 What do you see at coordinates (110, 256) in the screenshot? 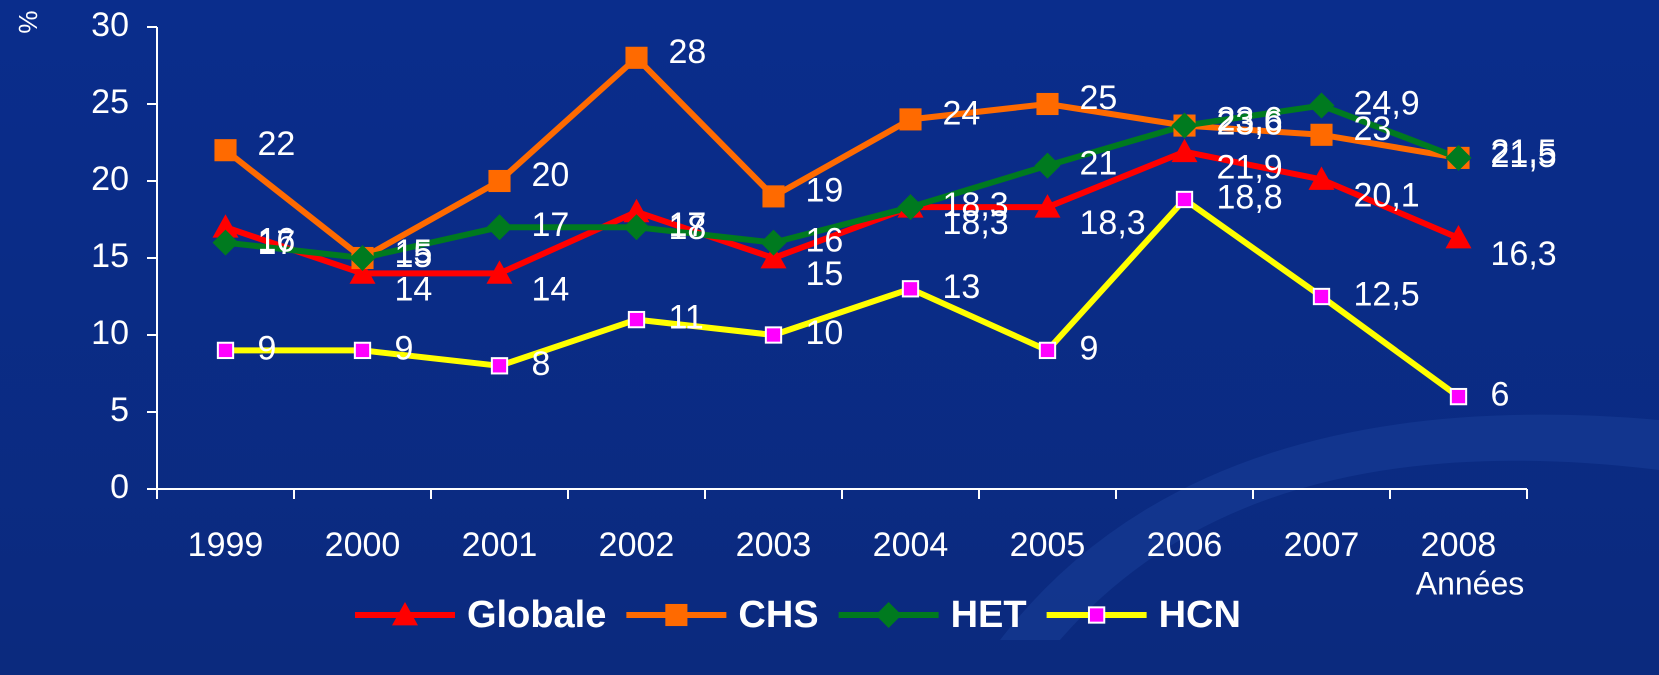
I see `y-tick-label: 15` at bounding box center [110, 256].